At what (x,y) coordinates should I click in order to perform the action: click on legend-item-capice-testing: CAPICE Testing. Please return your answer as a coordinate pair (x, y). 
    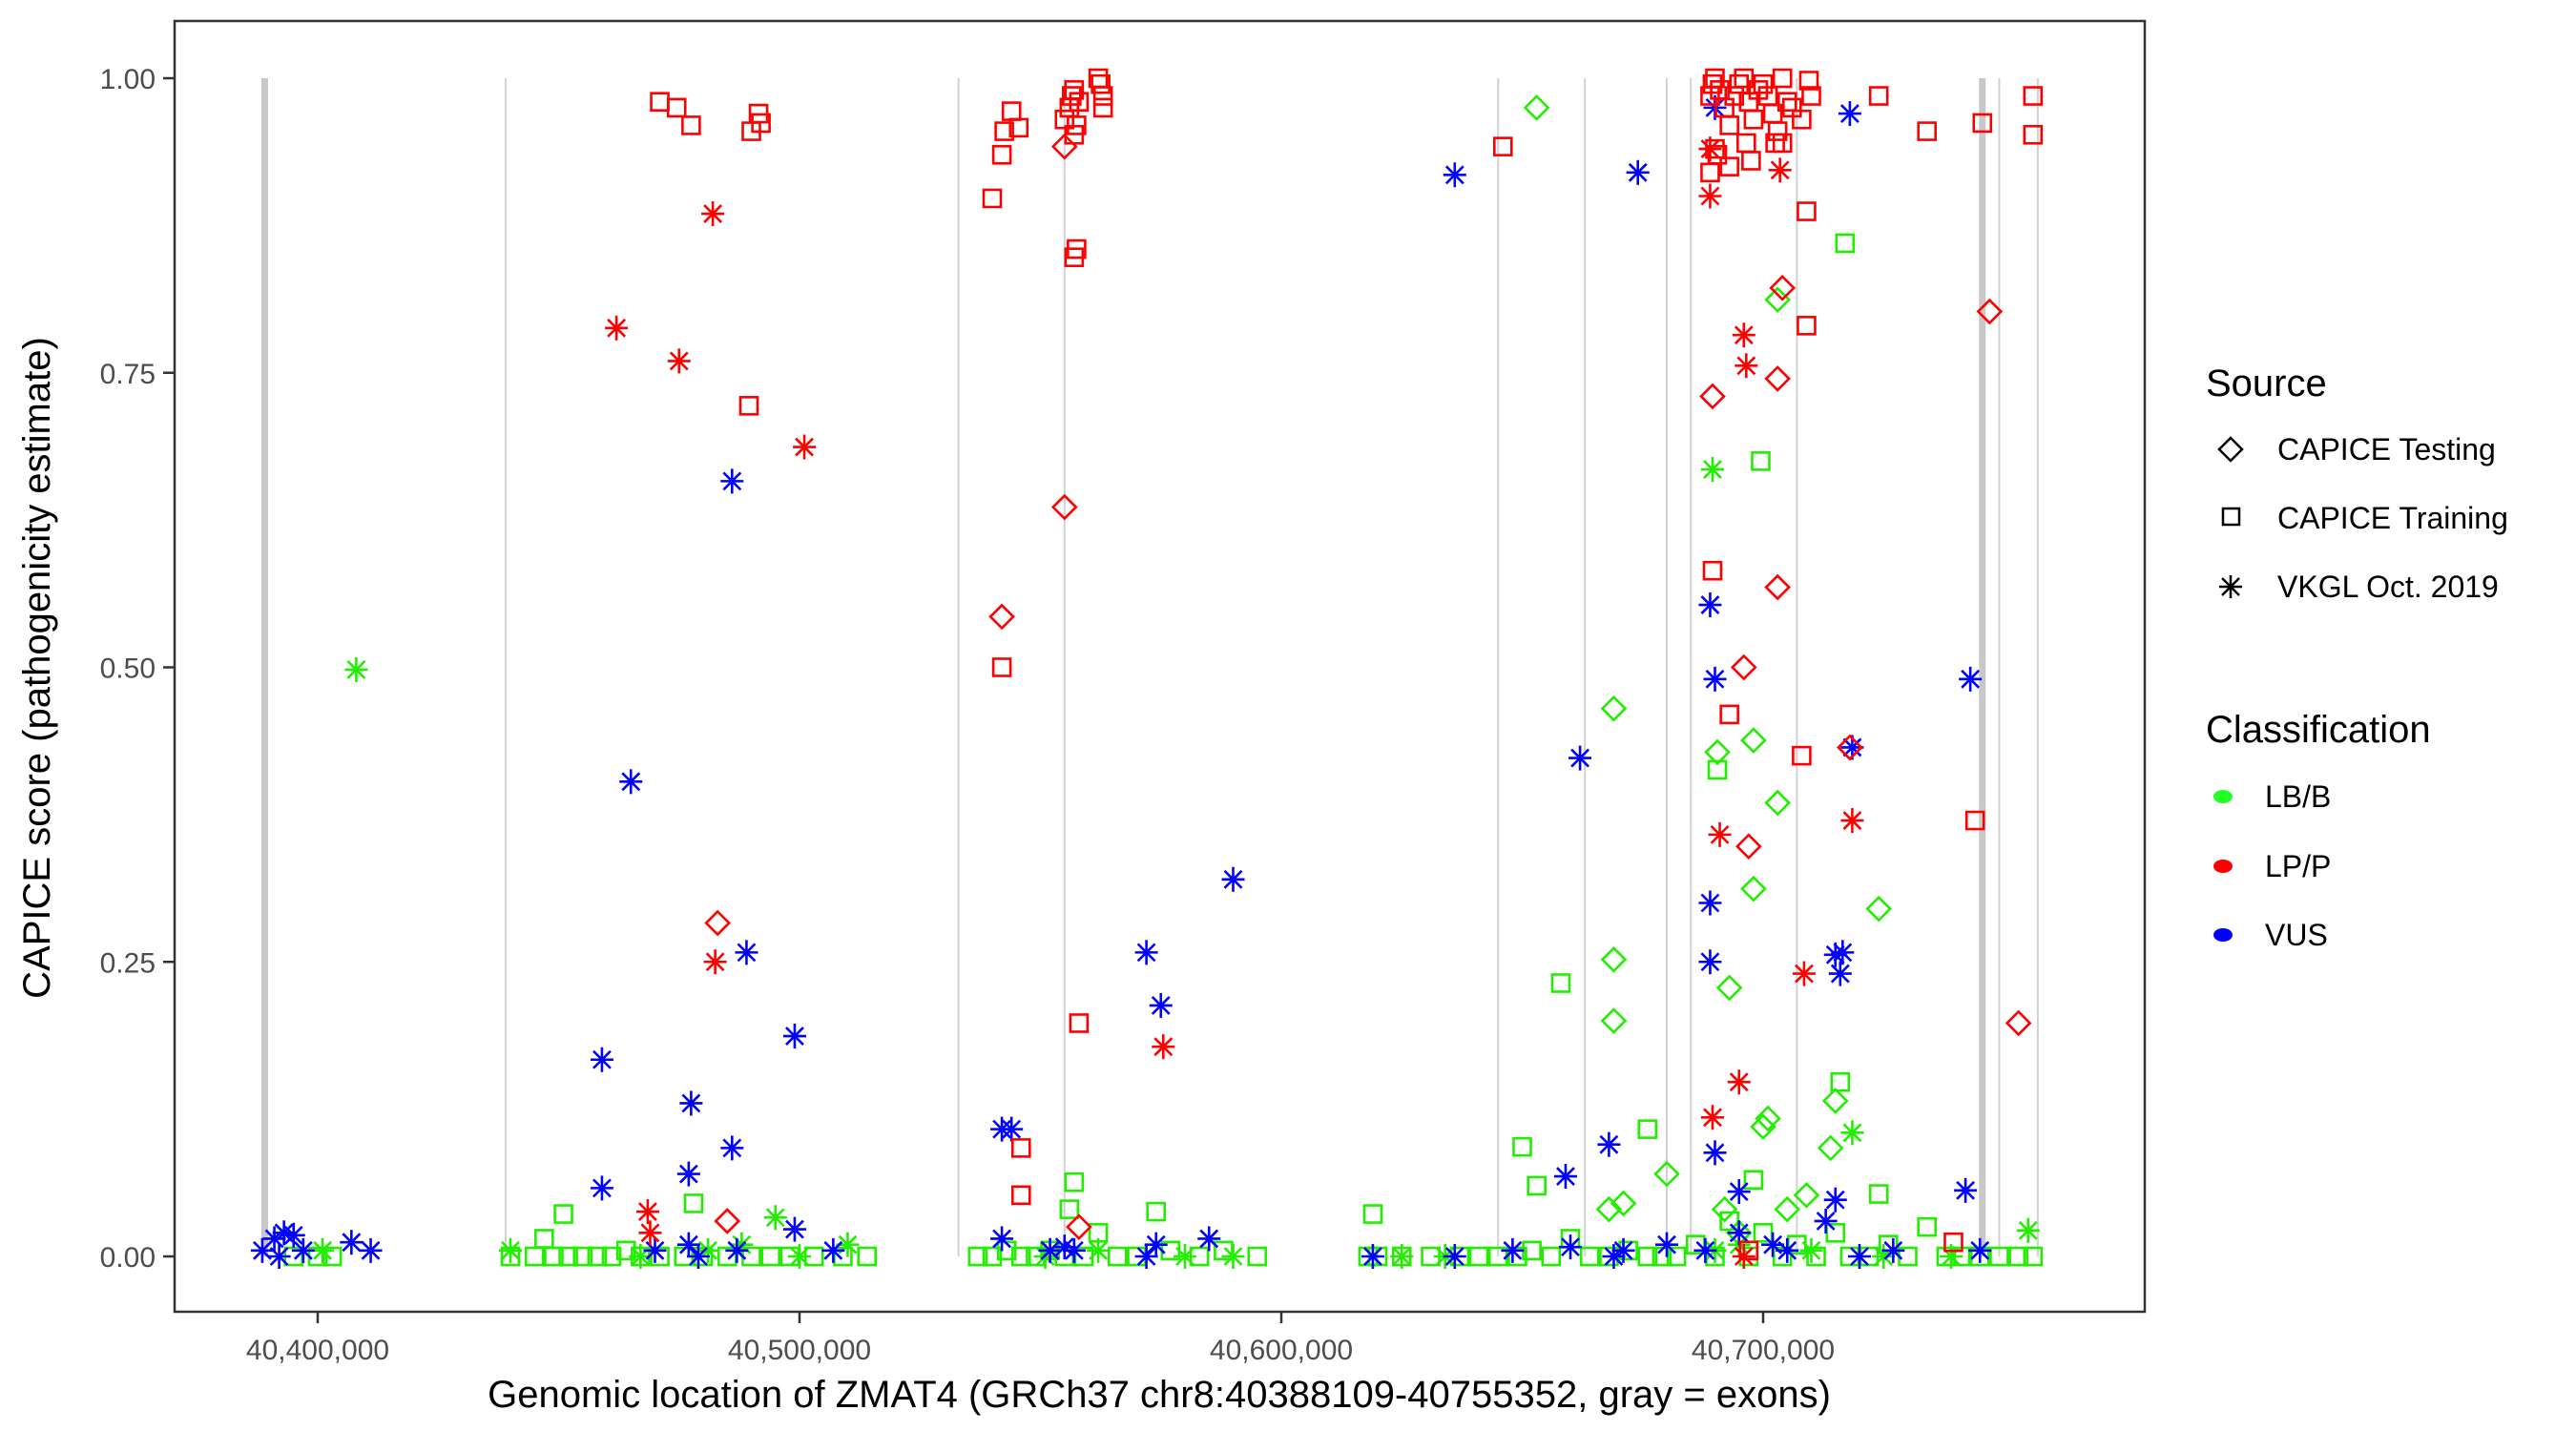
    Looking at the image, I should click on (2356, 449).